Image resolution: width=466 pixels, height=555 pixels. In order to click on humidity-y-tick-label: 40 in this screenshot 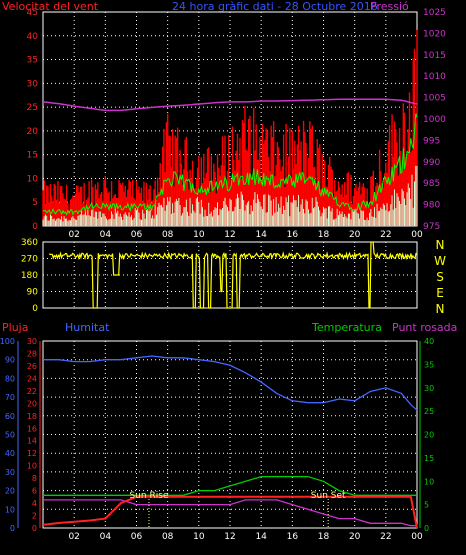, I will do `click(10, 453)`.